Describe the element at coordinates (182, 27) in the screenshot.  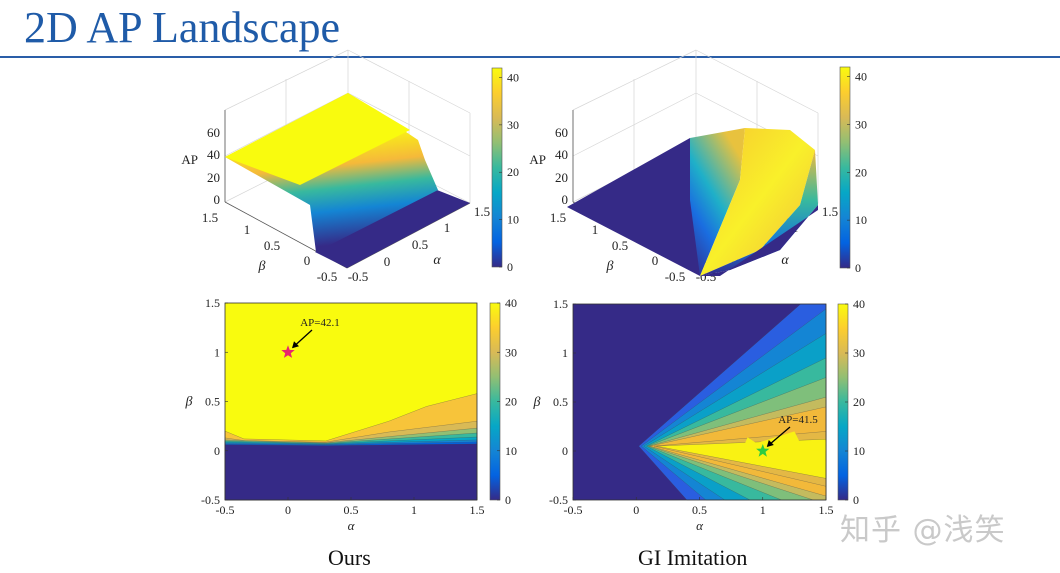
I see `slide-title: 2D AP Landscape` at that location.